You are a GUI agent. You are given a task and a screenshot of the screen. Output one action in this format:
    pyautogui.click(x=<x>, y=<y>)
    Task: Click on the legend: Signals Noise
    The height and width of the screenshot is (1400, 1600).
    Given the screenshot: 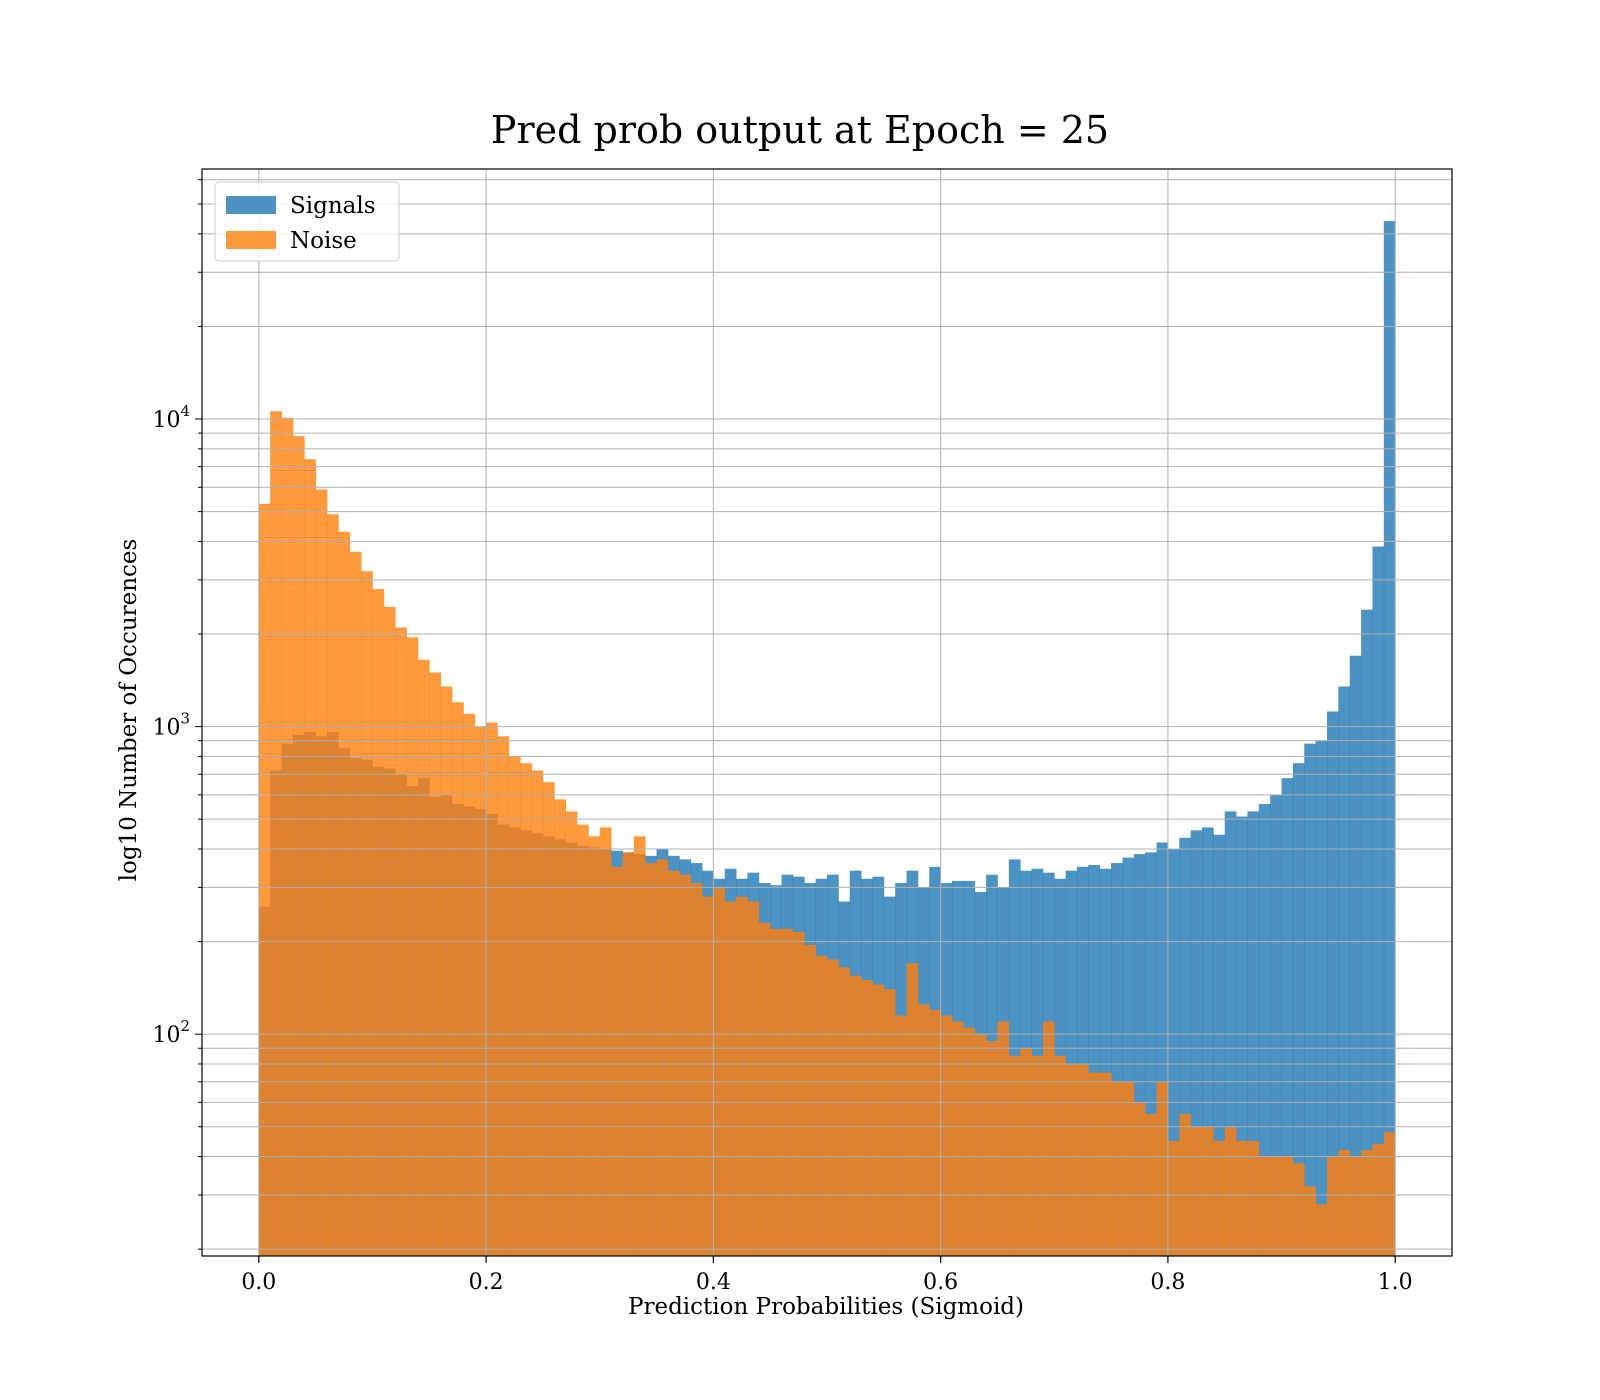 What is the action you would take?
    pyautogui.click(x=307, y=221)
    